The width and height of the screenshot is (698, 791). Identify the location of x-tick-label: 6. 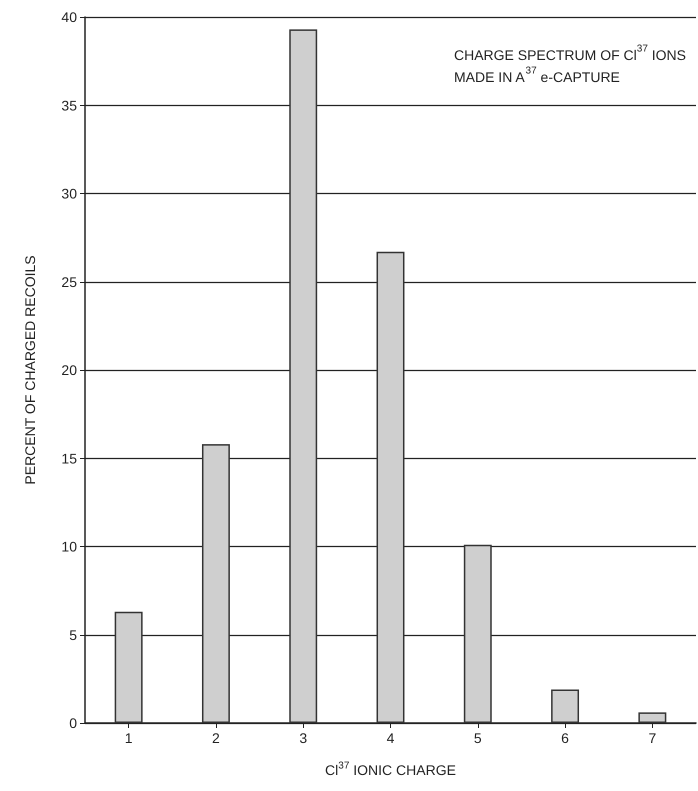
(565, 738).